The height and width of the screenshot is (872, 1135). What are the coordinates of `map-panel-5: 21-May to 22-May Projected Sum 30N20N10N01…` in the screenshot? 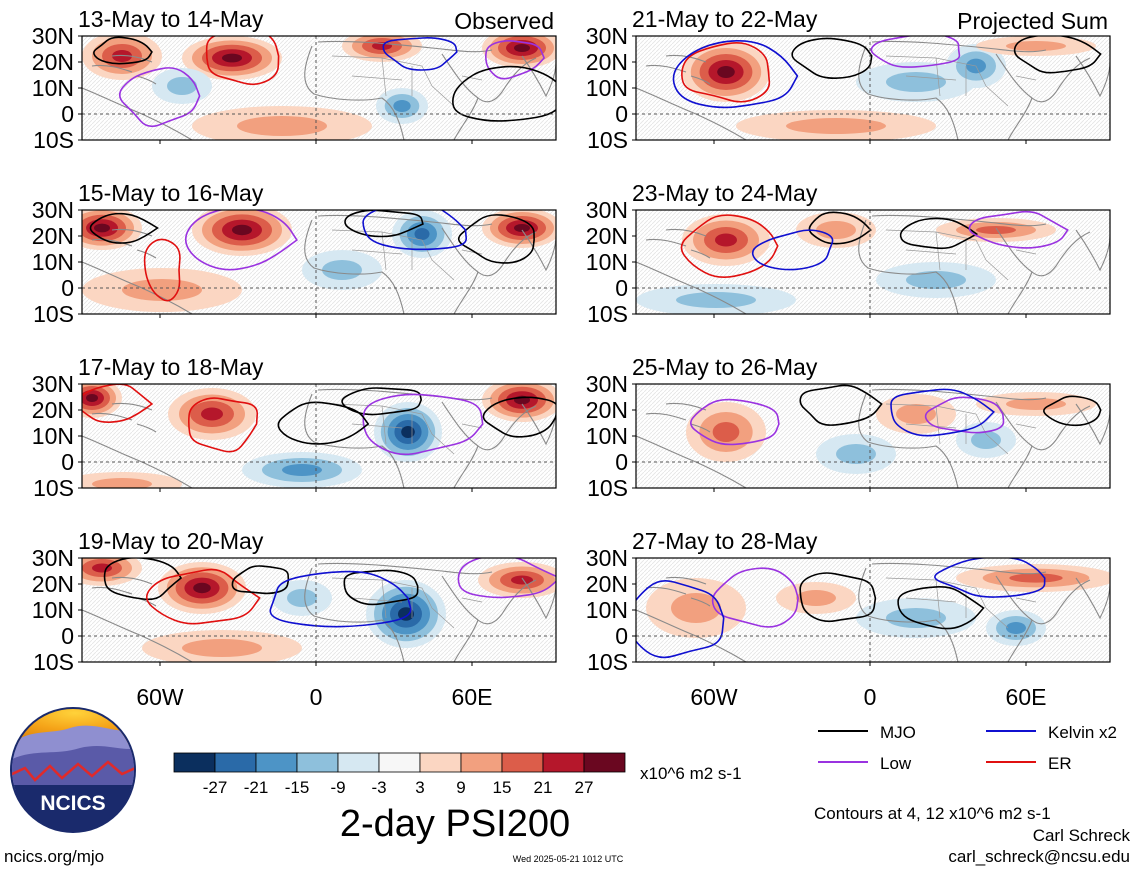 It's located at (848, 79).